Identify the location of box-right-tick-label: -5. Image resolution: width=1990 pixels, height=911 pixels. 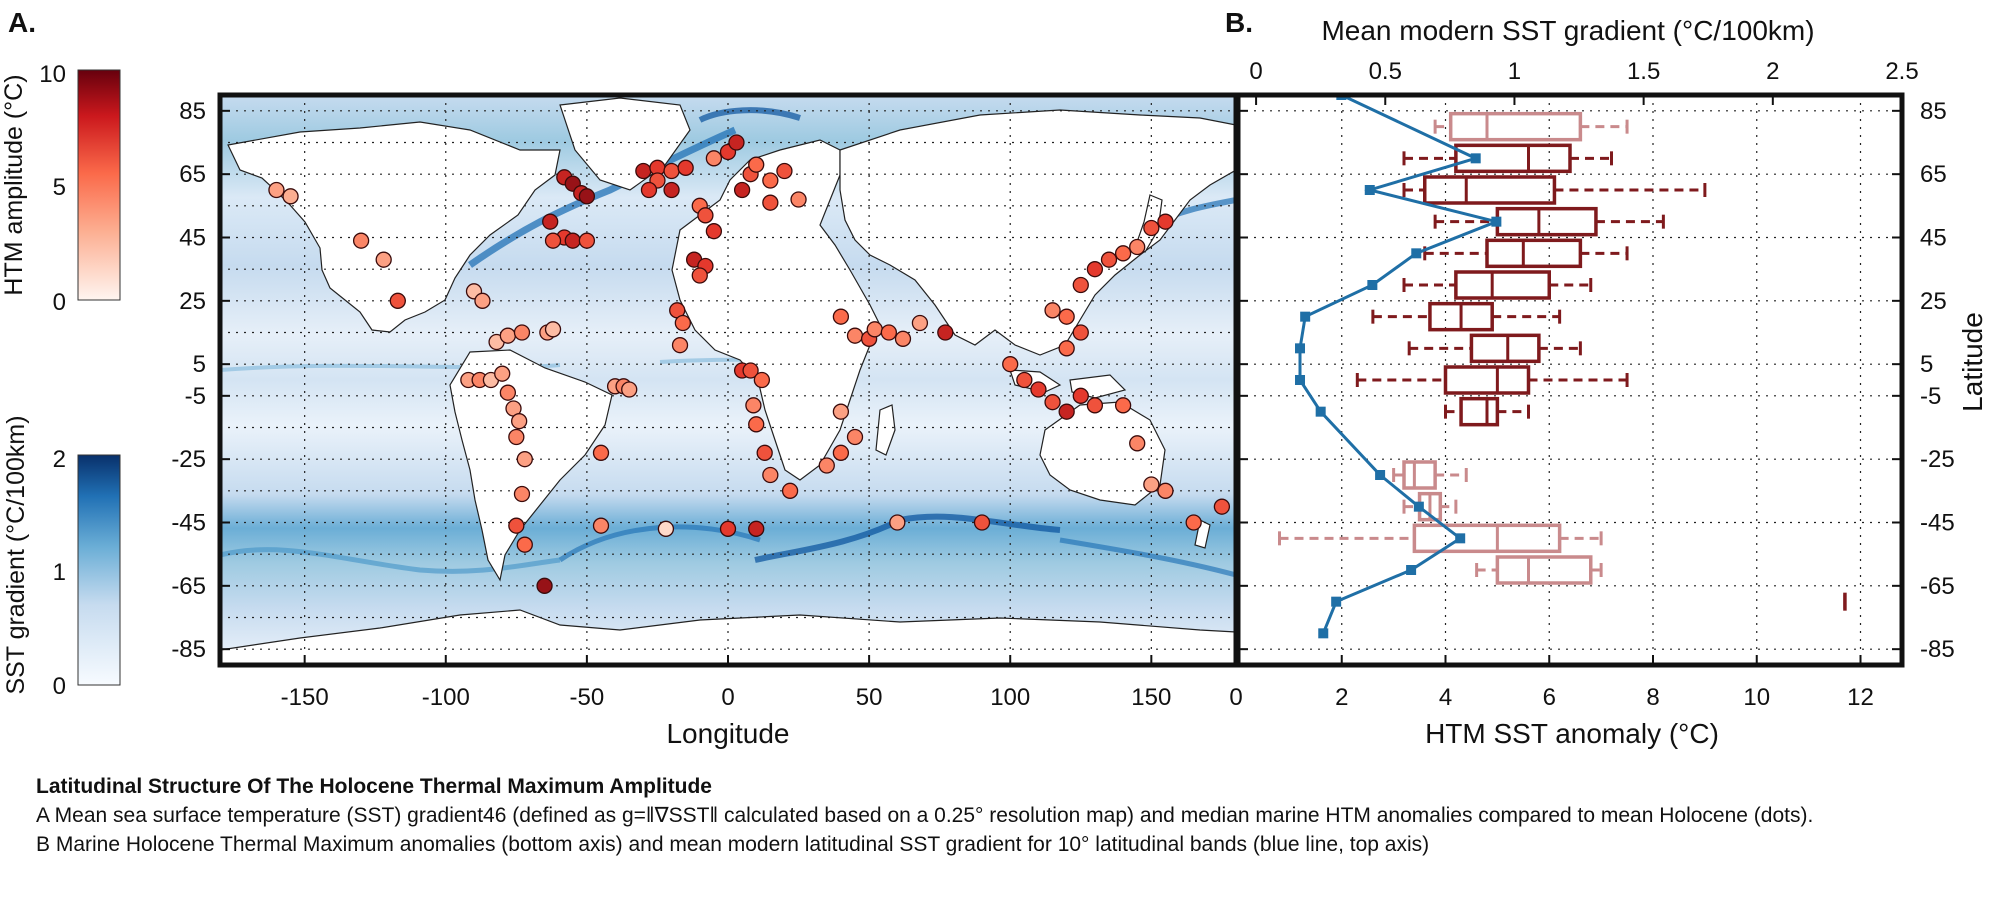
(1930, 396).